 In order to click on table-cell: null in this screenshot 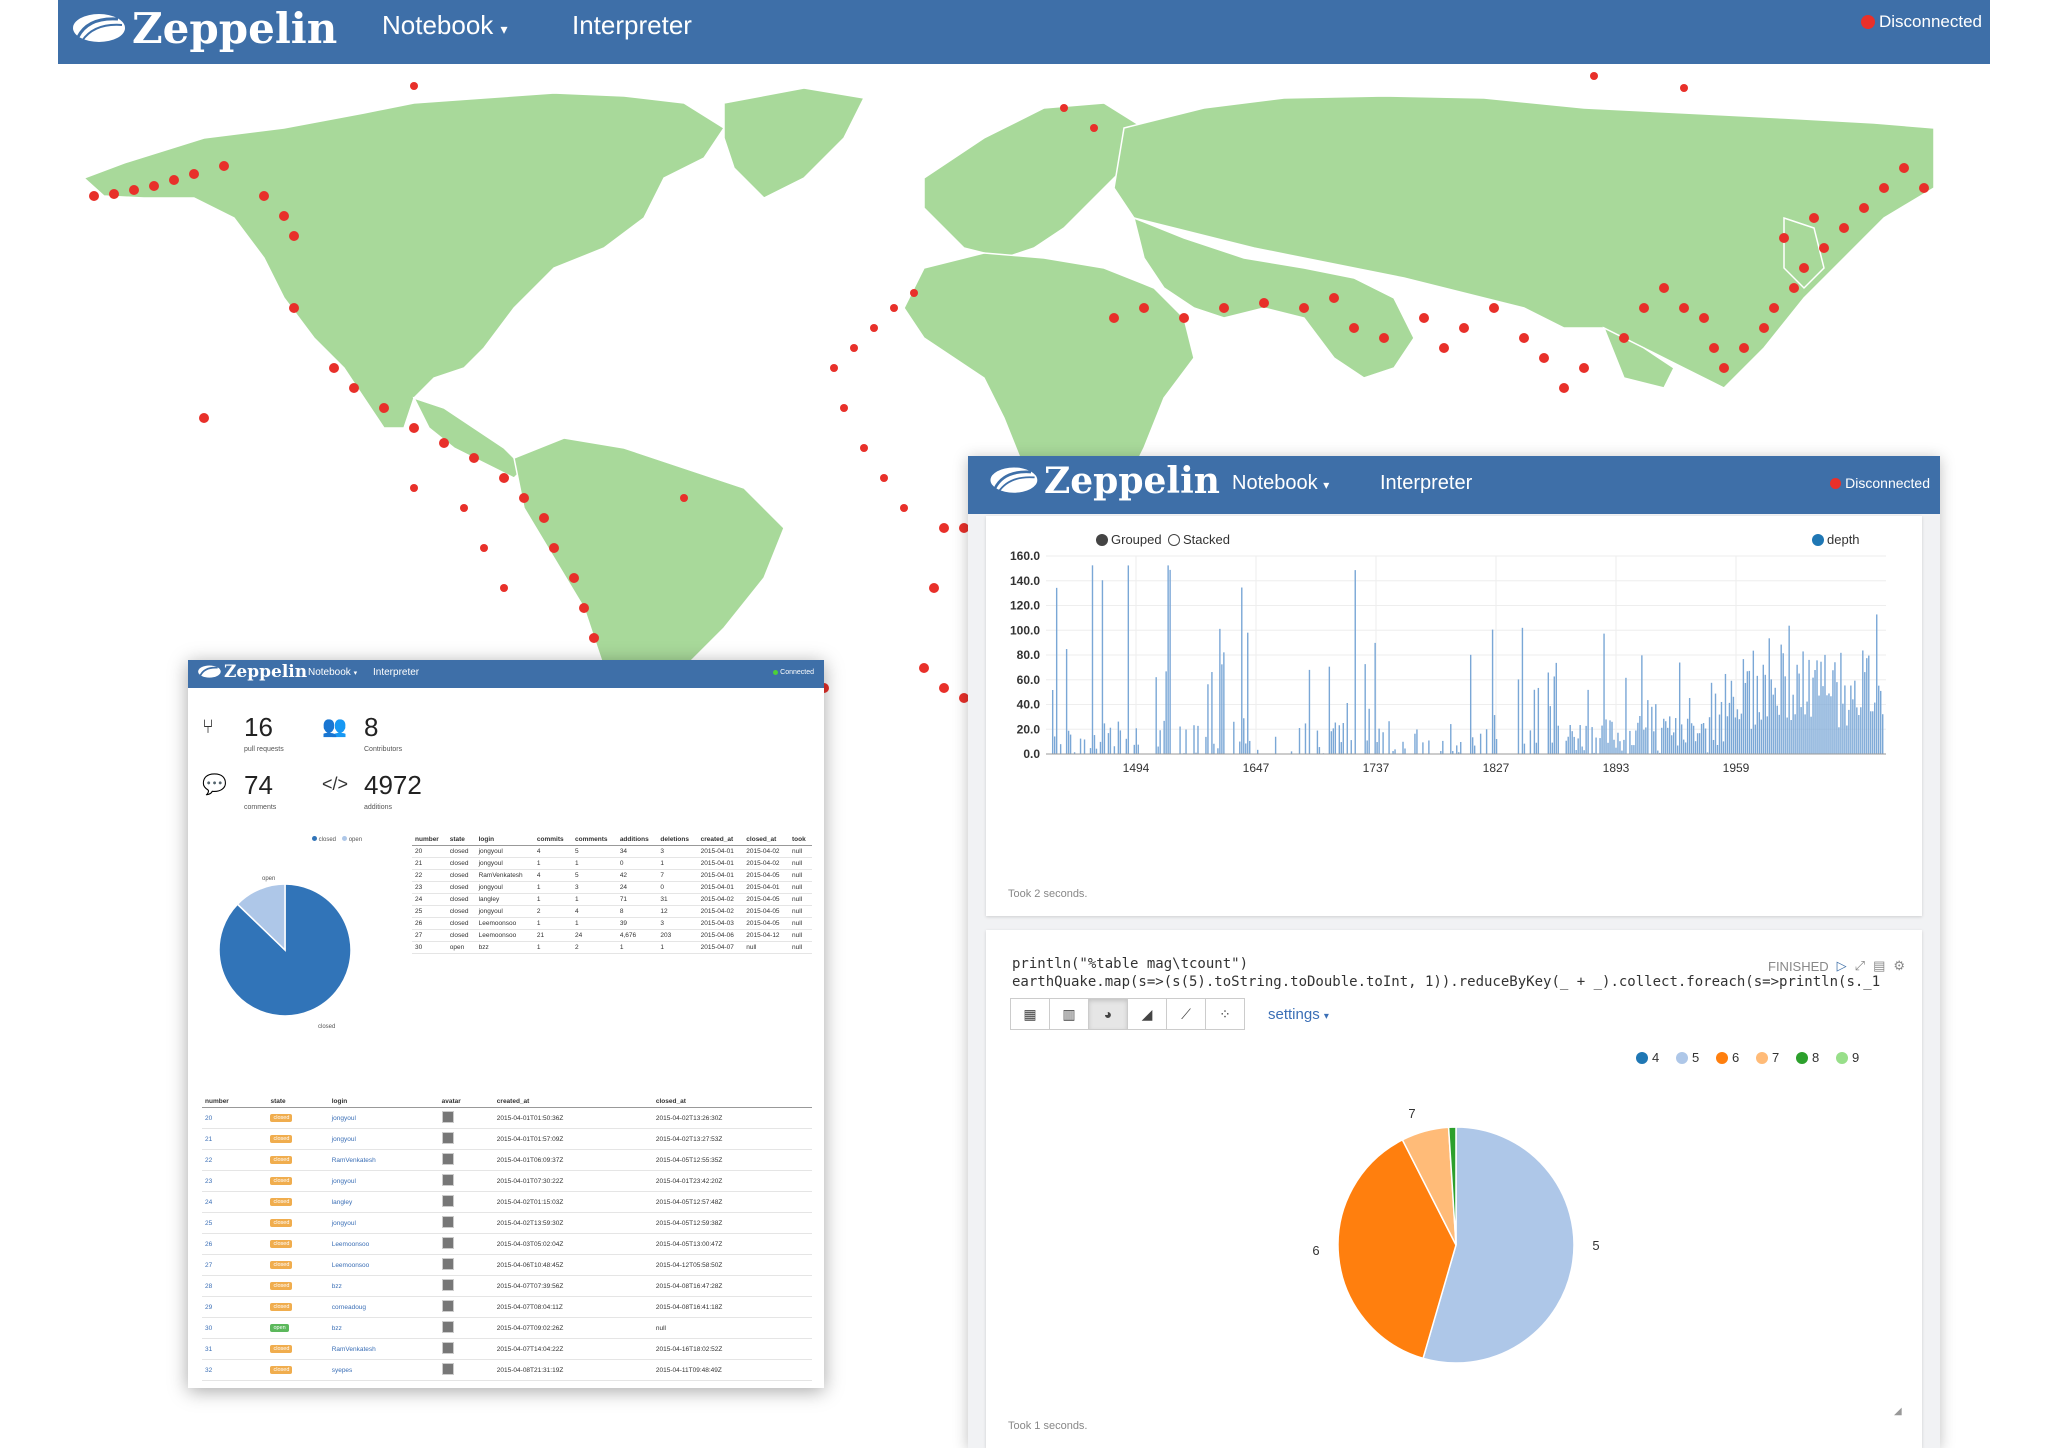, I will do `click(800, 935)`.